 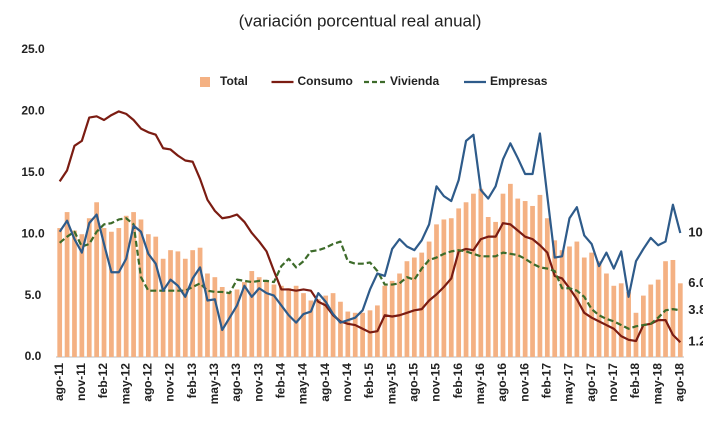 What do you see at coordinates (33, 111) in the screenshot?
I see `y-tick-label: 20.0` at bounding box center [33, 111].